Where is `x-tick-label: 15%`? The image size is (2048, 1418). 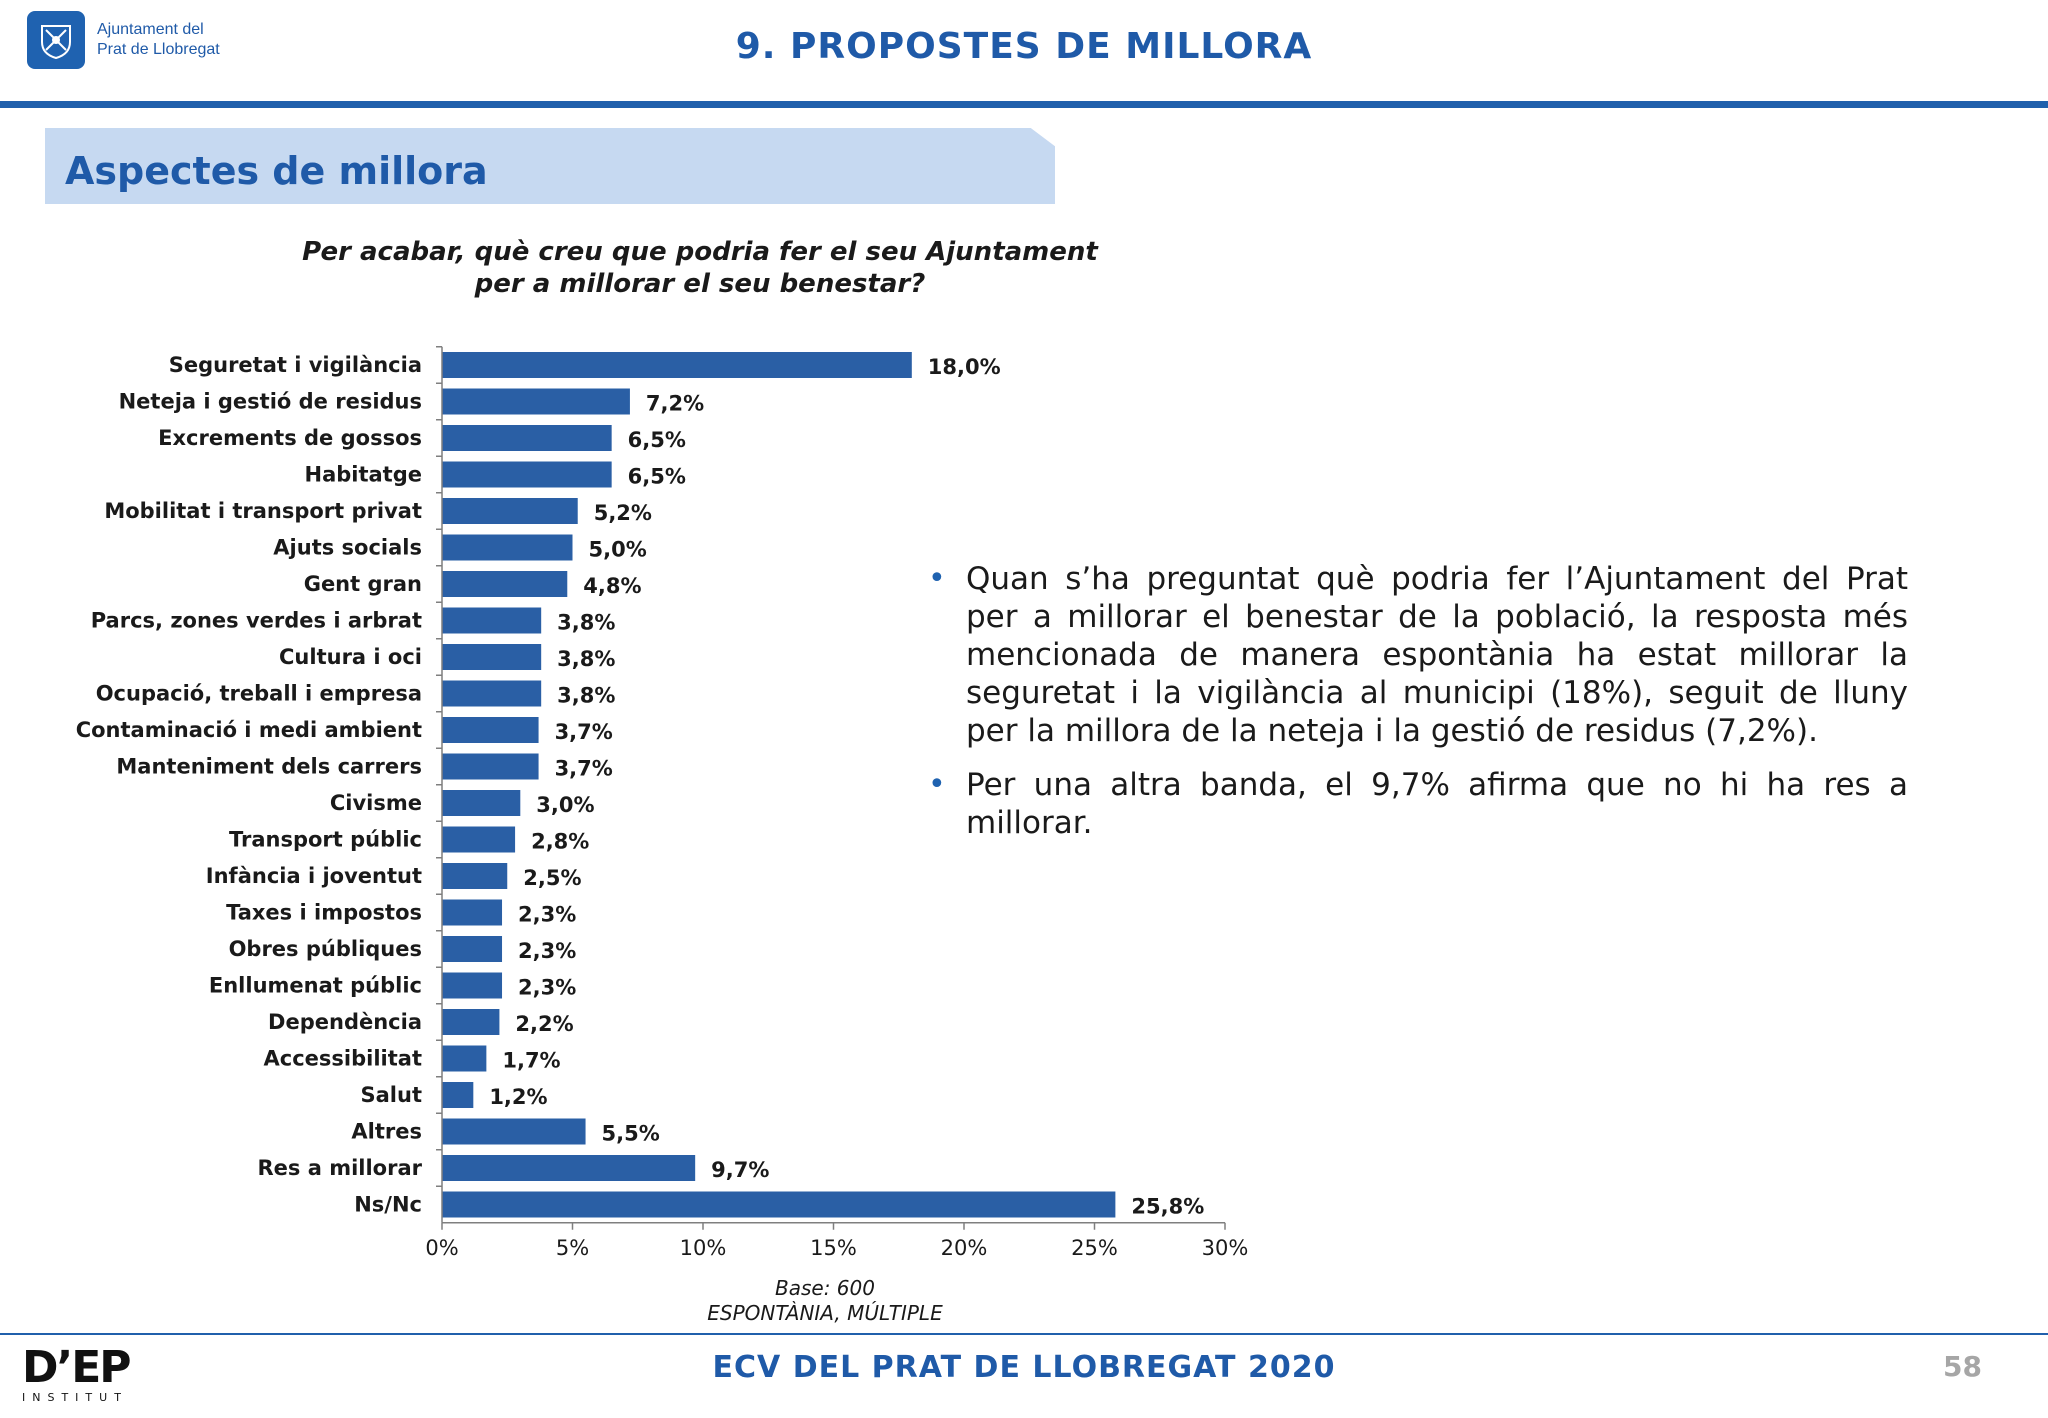
x-tick-label: 15% is located at coordinates (833, 1248).